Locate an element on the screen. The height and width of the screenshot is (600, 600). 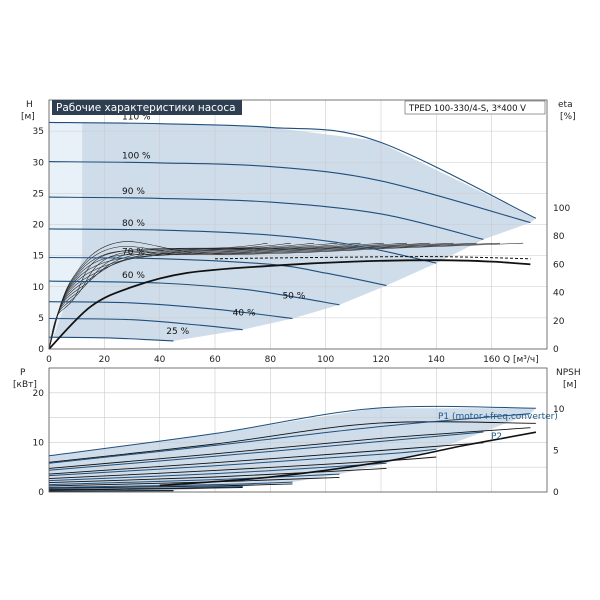
speed-curve-label: 100 % is located at coordinates (136, 157).